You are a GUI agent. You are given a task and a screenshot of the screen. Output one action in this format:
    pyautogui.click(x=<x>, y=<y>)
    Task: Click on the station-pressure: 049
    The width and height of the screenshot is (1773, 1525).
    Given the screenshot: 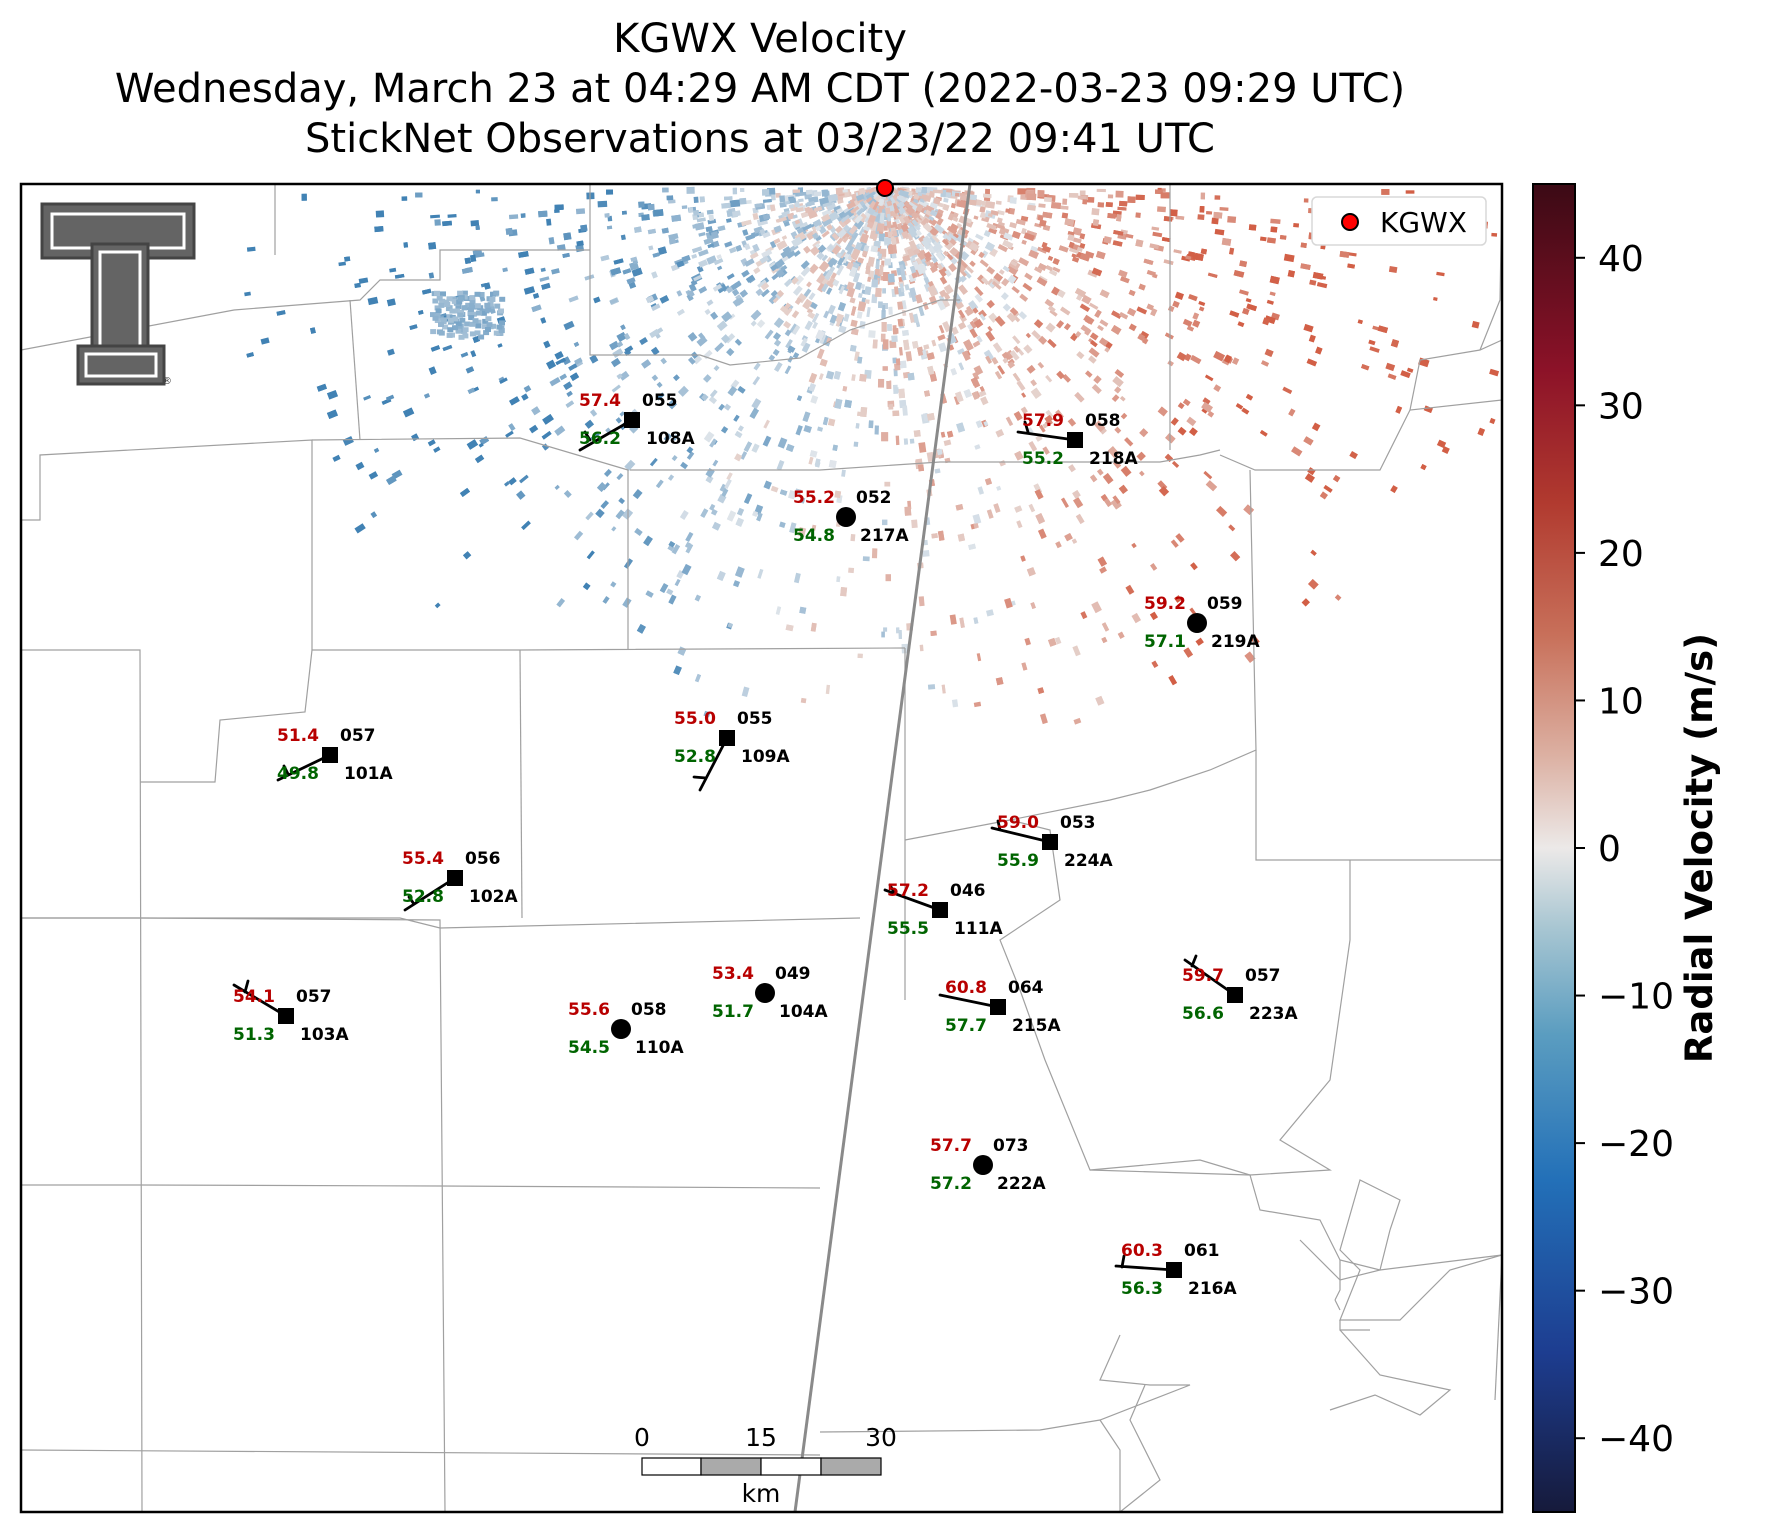 What is the action you would take?
    pyautogui.click(x=793, y=974)
    